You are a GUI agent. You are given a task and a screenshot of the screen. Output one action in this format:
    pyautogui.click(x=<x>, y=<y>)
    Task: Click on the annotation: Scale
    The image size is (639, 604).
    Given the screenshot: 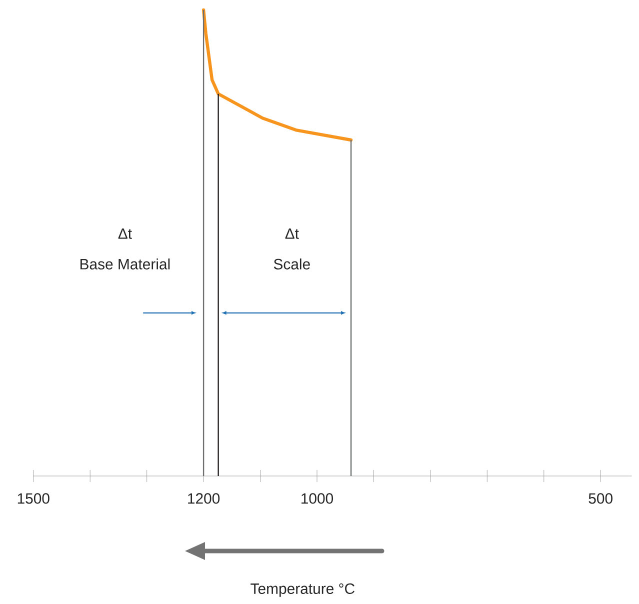 What is the action you would take?
    pyautogui.click(x=292, y=264)
    